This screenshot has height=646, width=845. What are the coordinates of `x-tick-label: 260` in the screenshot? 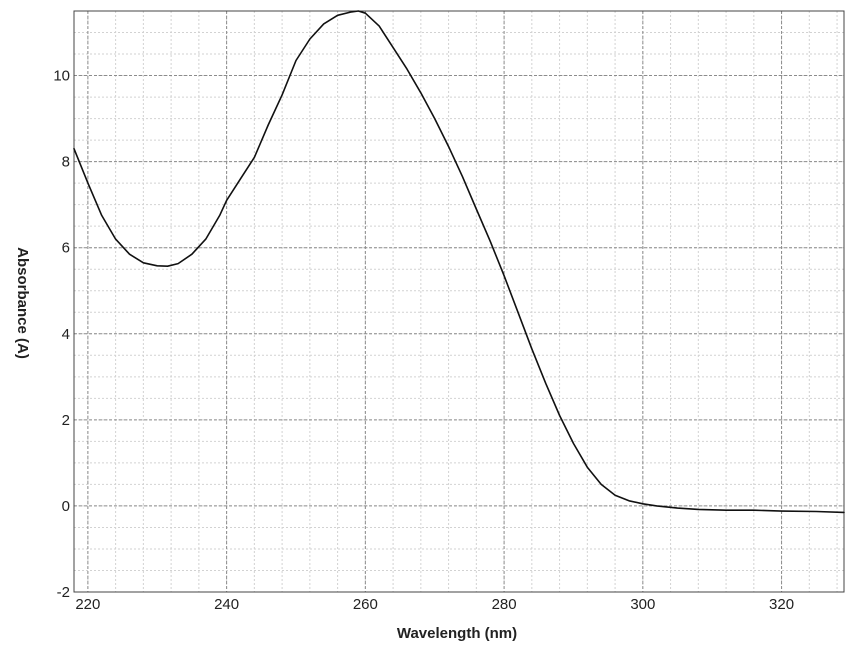 It's located at (365, 604).